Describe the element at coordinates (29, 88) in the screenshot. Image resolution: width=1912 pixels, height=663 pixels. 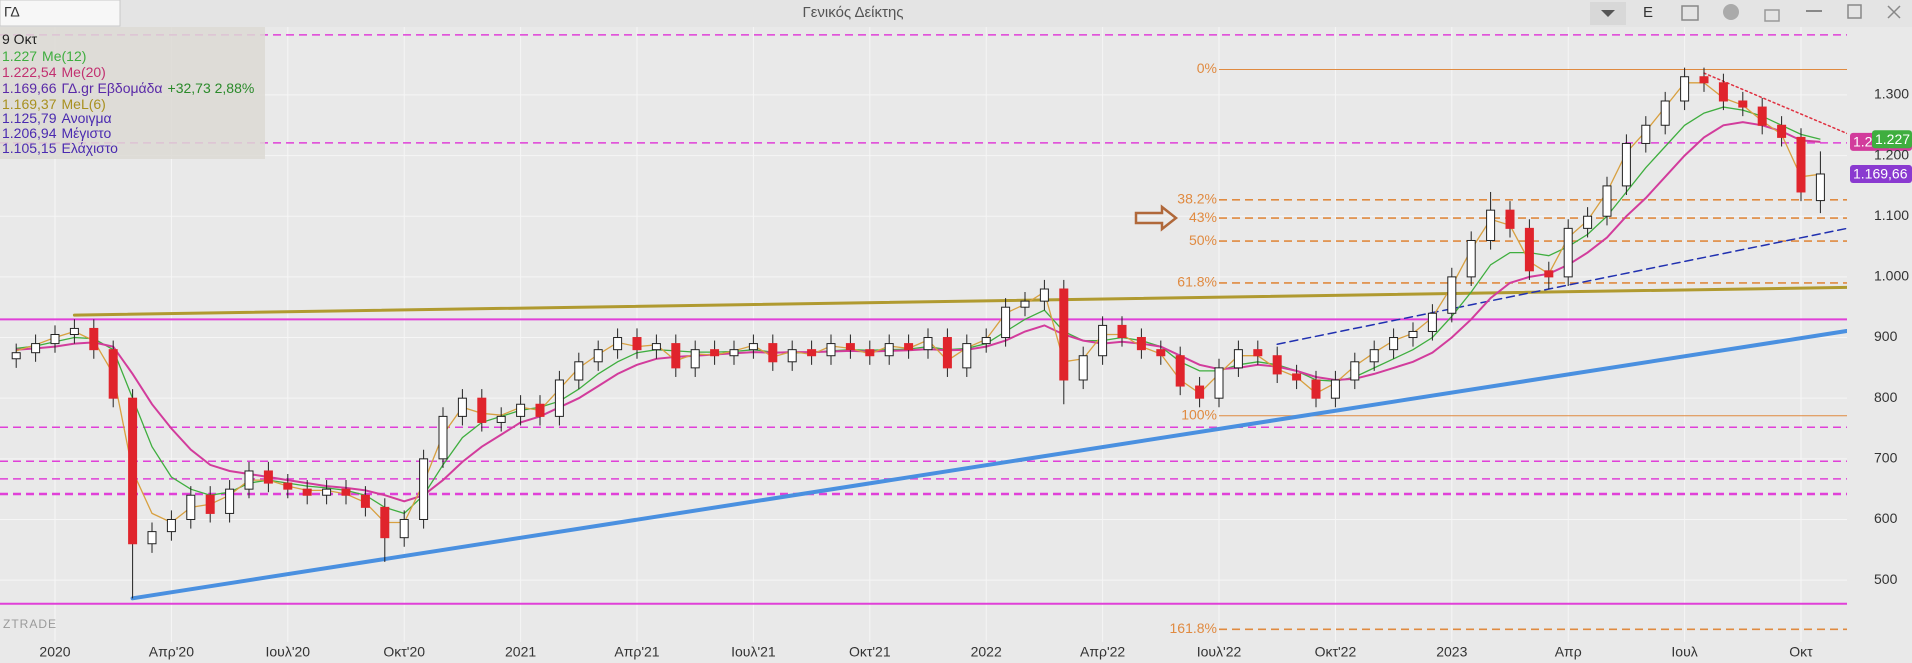
I see `info-text: 1.169,66` at that location.